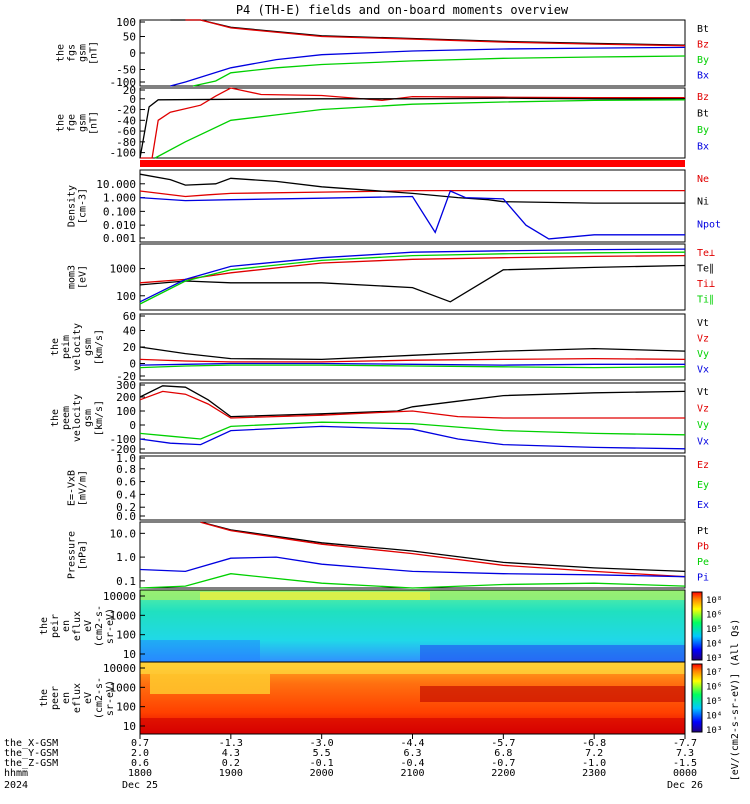 Image resolution: width=750 pixels, height=804 pixels. Describe the element at coordinates (72, 123) in the screenshot. I see `fge-ylabel: fge` at that location.